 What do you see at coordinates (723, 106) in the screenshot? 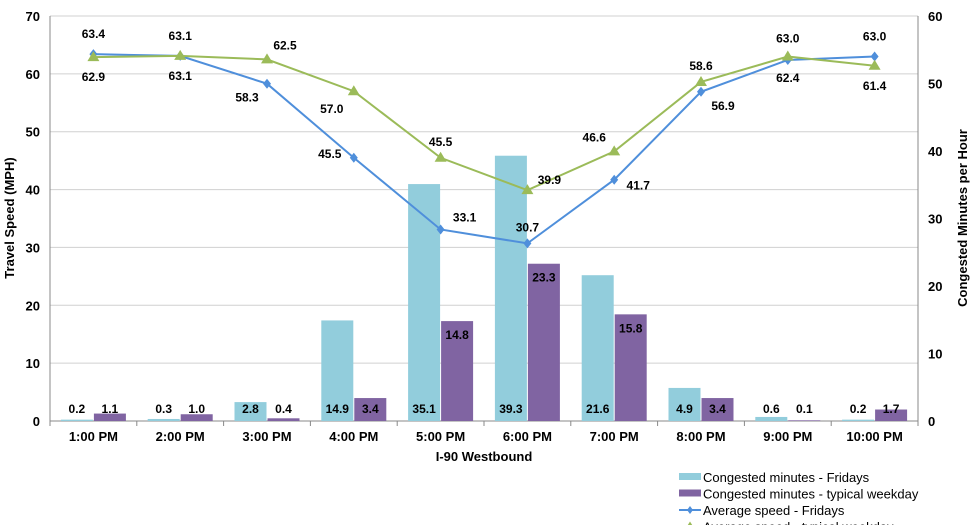
I see `line-data-label: 56.9` at bounding box center [723, 106].